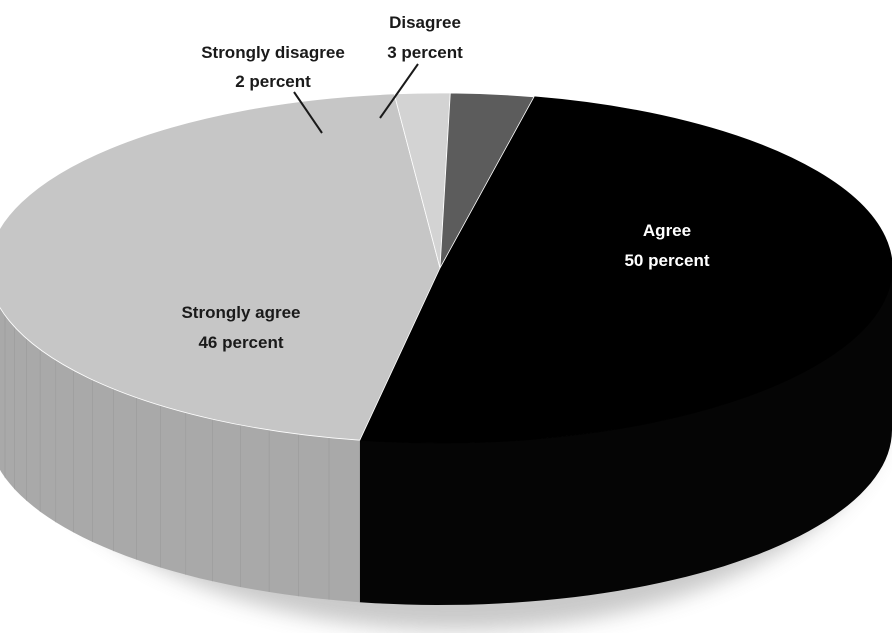 The image size is (892, 633). I want to click on pie-slice-disagree, so click(487, 180).